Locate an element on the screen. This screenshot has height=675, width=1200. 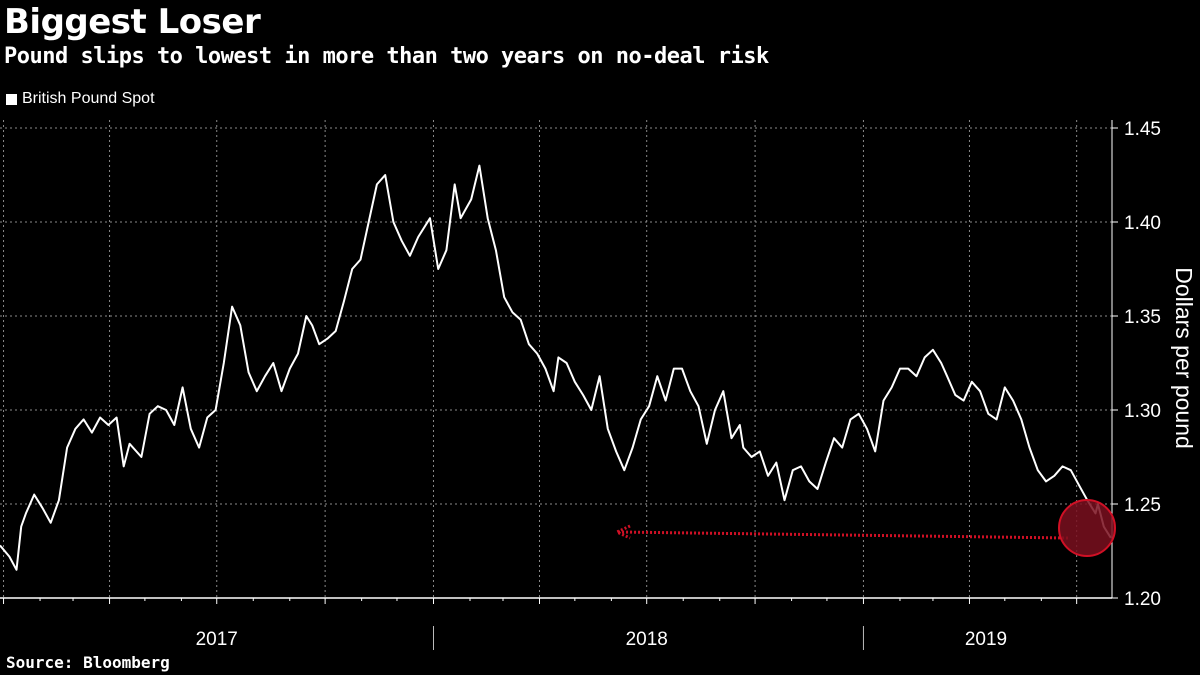
y-tick-label: 1.45 is located at coordinates (1142, 129).